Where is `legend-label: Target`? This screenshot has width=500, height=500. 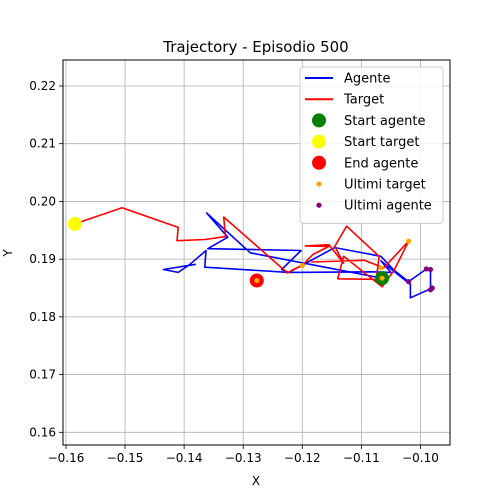
legend-label: Target is located at coordinates (363, 100).